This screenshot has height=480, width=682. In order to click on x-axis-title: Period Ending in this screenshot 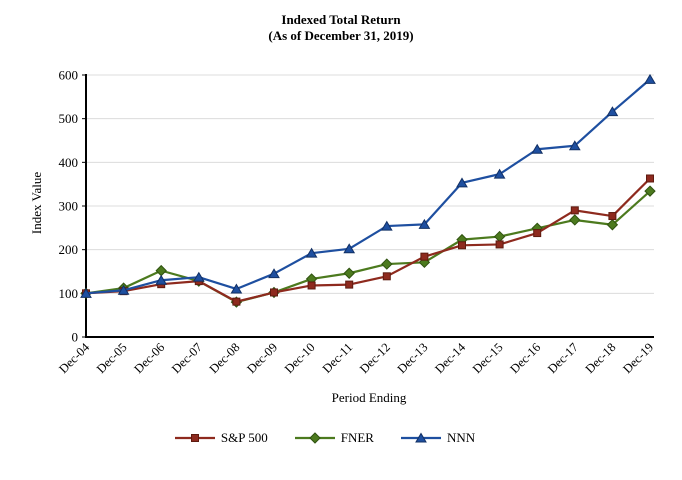, I will do `click(369, 397)`.